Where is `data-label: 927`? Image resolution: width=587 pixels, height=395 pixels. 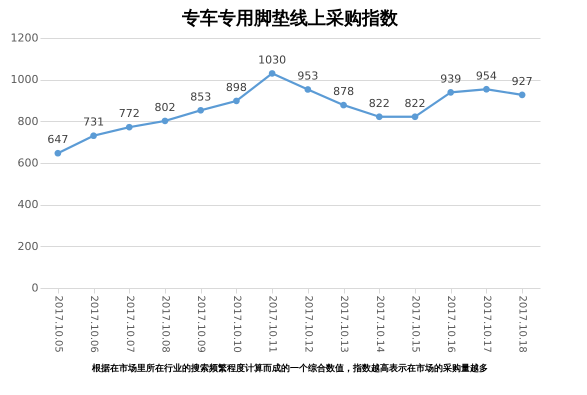 data-label: 927 is located at coordinates (522, 81).